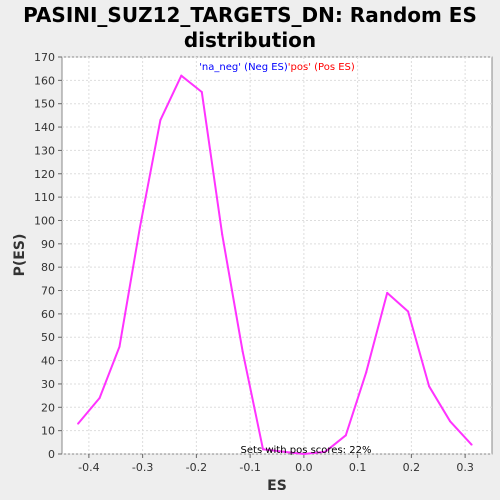  What do you see at coordinates (306, 450) in the screenshot?
I see `annotation: Sets with pos scores: 22%` at bounding box center [306, 450].